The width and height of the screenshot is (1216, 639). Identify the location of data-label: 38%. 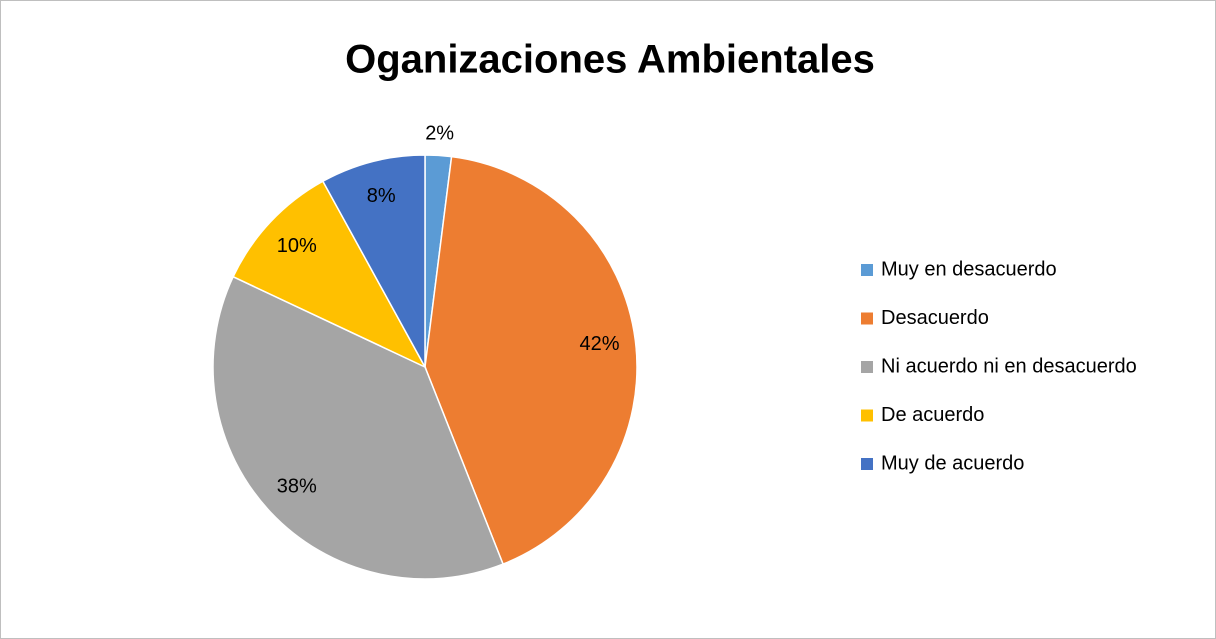
(297, 487).